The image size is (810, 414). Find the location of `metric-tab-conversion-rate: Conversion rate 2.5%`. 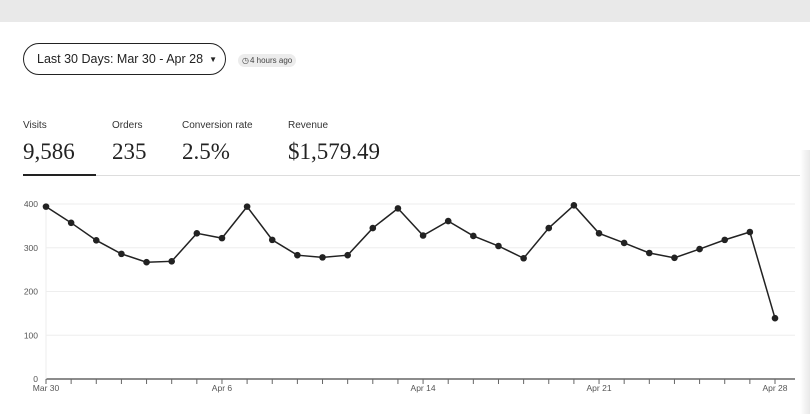

metric-tab-conversion-rate: Conversion rate 2.5% is located at coordinates (217, 142).